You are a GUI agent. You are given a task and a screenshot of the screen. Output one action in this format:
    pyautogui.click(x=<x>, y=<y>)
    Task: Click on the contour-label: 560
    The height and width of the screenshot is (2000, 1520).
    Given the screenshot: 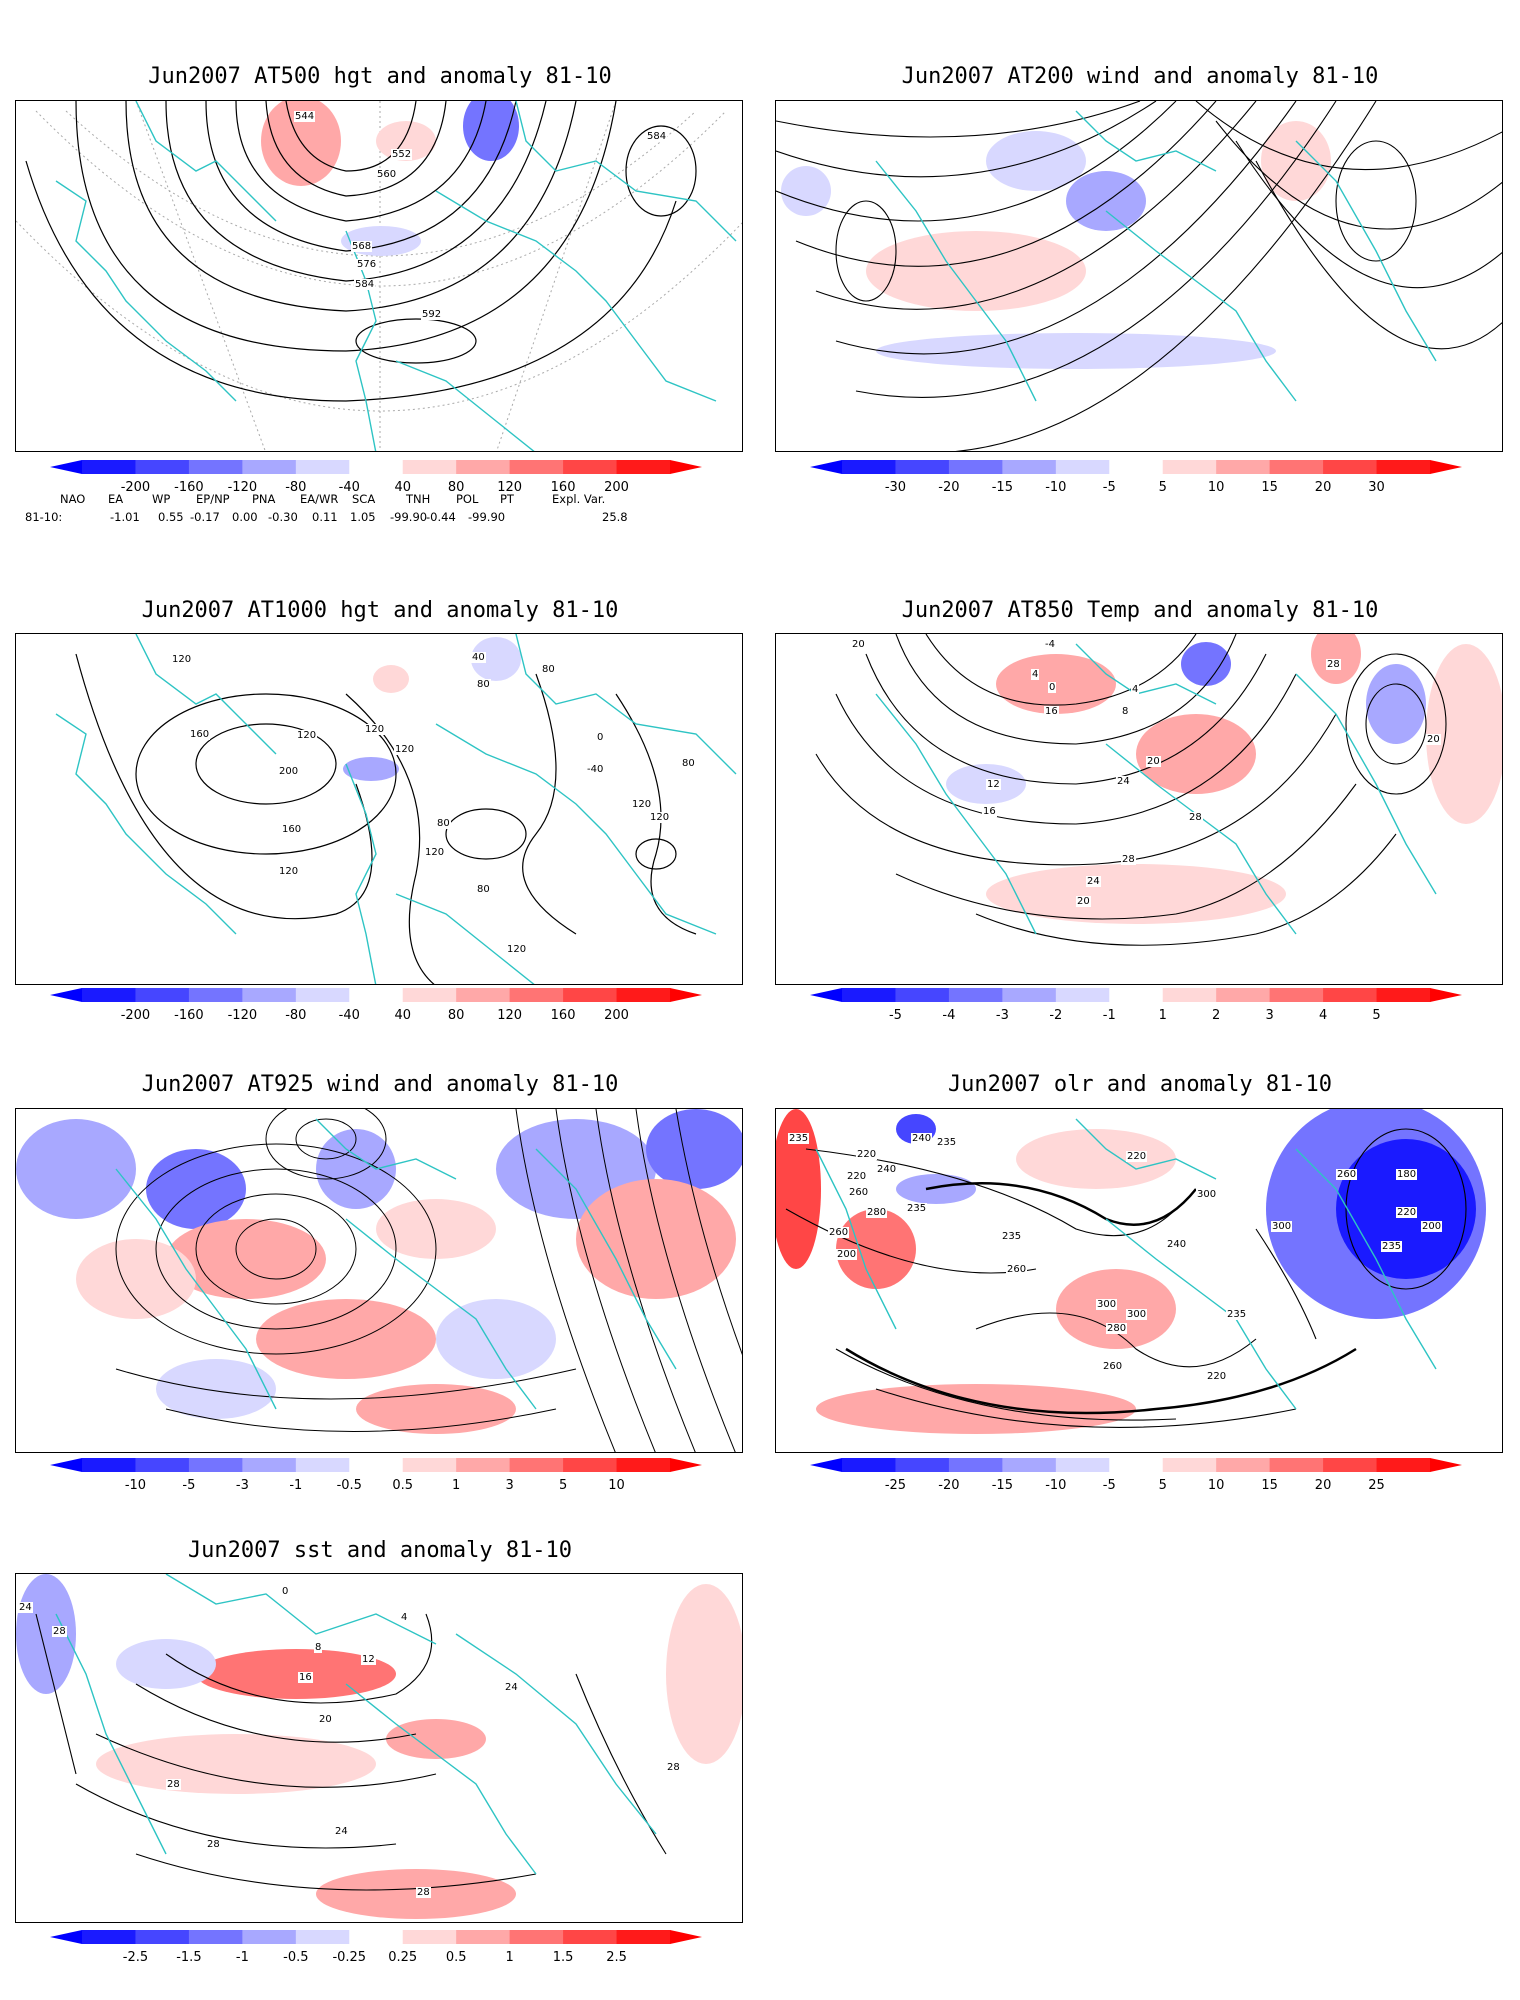 What is the action you would take?
    pyautogui.click(x=387, y=174)
    